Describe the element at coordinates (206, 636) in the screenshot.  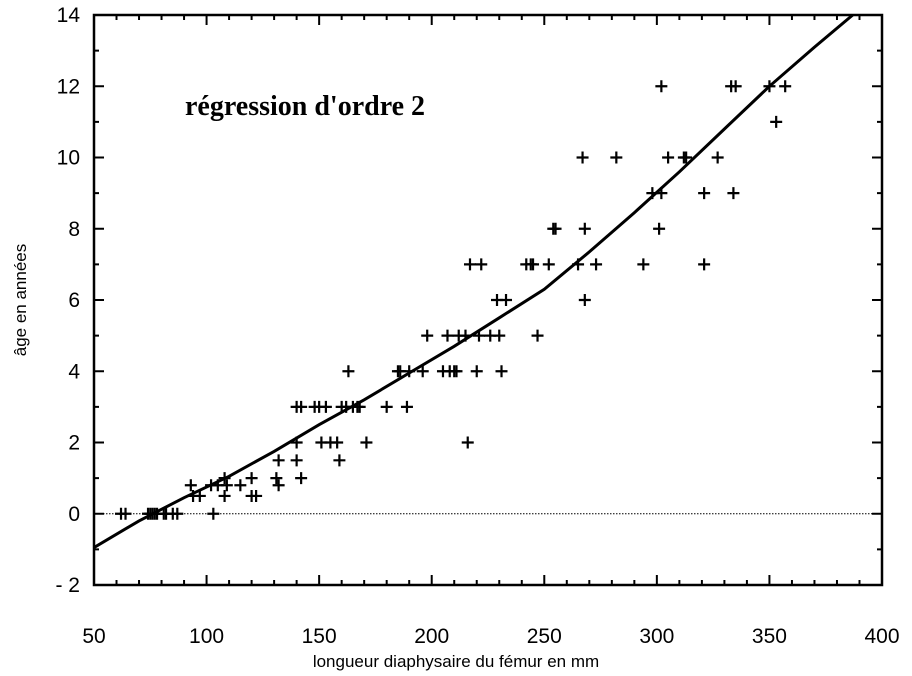
I see `x-tick-label: 100` at that location.